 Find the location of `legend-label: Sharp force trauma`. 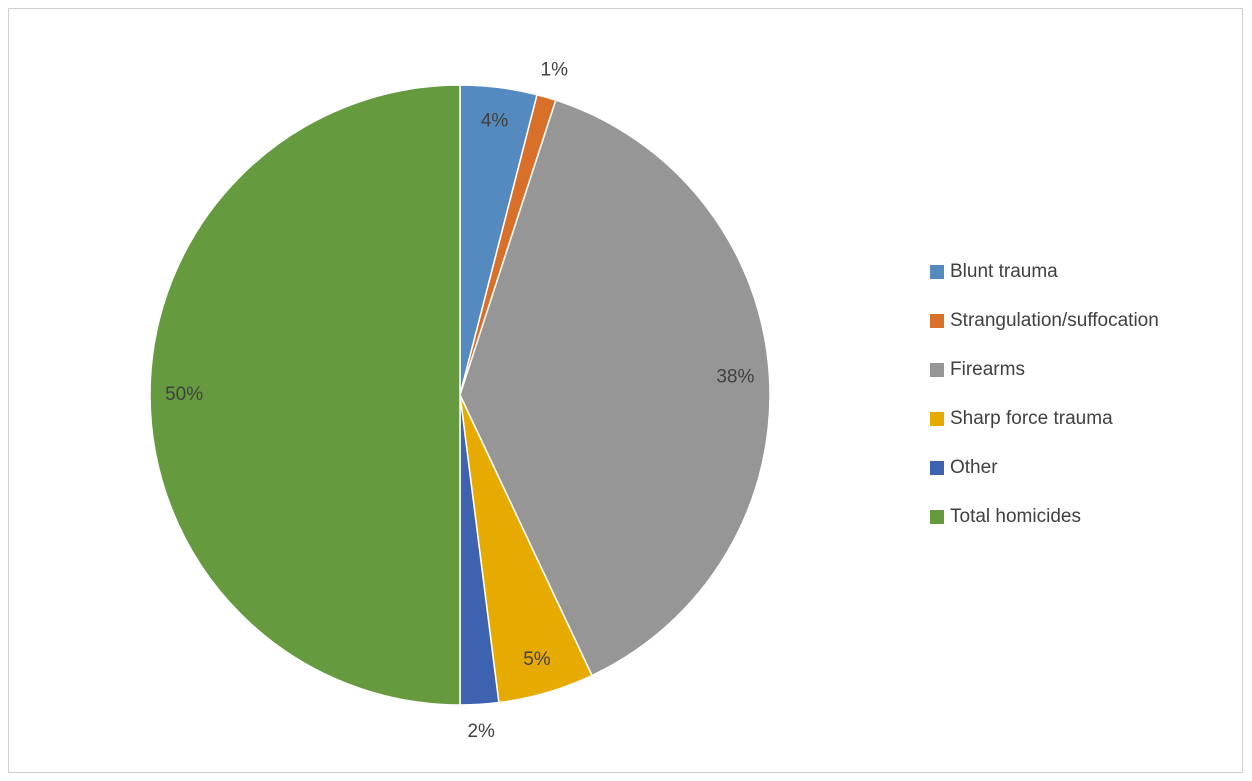

legend-label: Sharp force trauma is located at coordinates (1031, 418).